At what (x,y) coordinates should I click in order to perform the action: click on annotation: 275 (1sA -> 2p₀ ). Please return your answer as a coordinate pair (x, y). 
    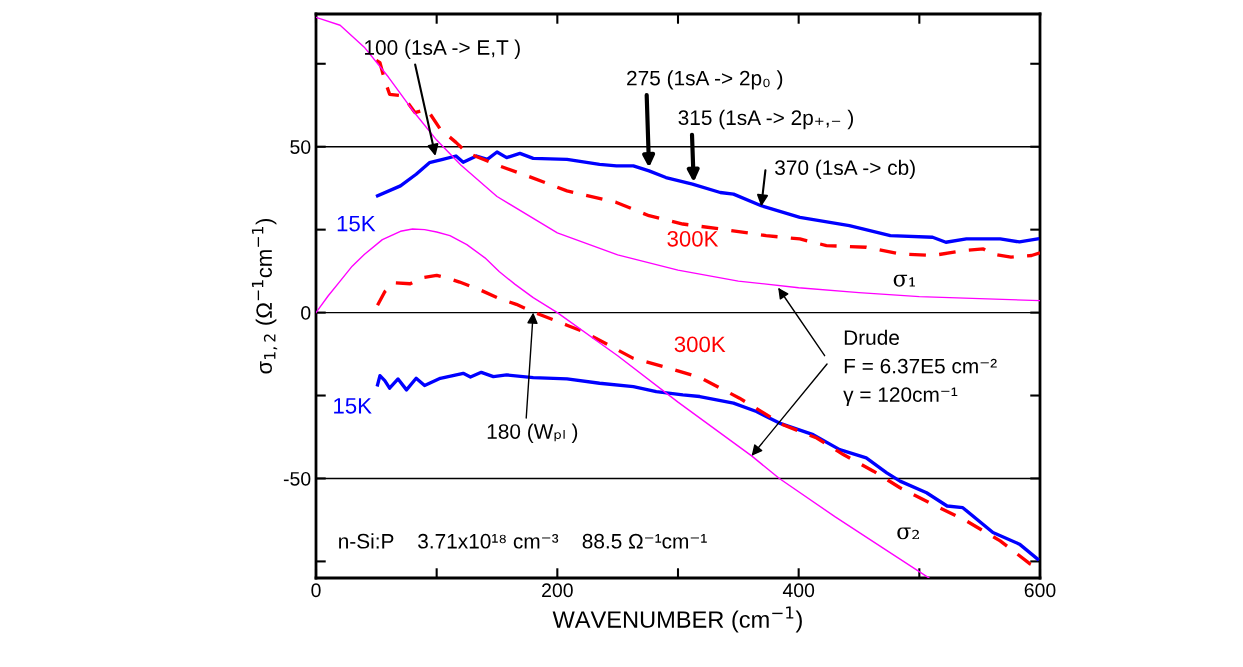
    Looking at the image, I should click on (705, 80).